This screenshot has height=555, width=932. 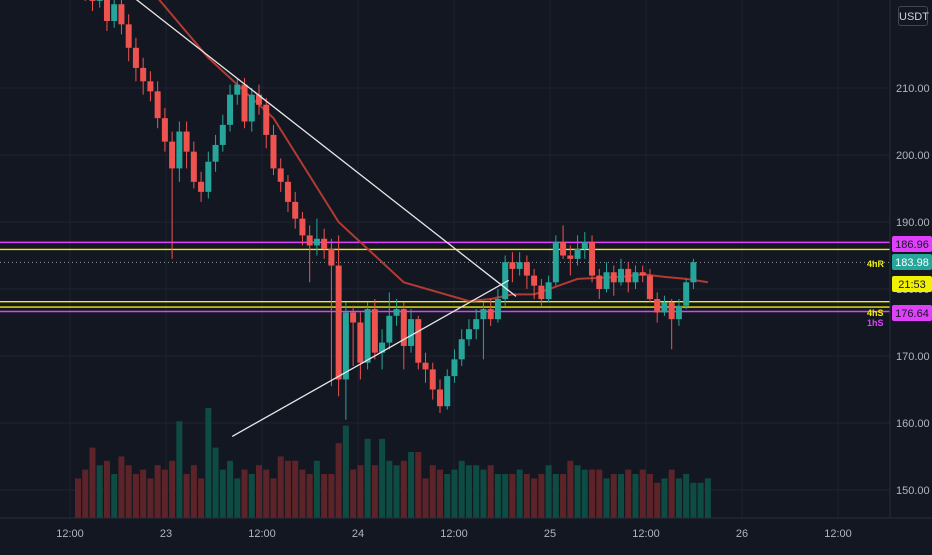 I want to click on axis-label-countdown, so click(x=912, y=284).